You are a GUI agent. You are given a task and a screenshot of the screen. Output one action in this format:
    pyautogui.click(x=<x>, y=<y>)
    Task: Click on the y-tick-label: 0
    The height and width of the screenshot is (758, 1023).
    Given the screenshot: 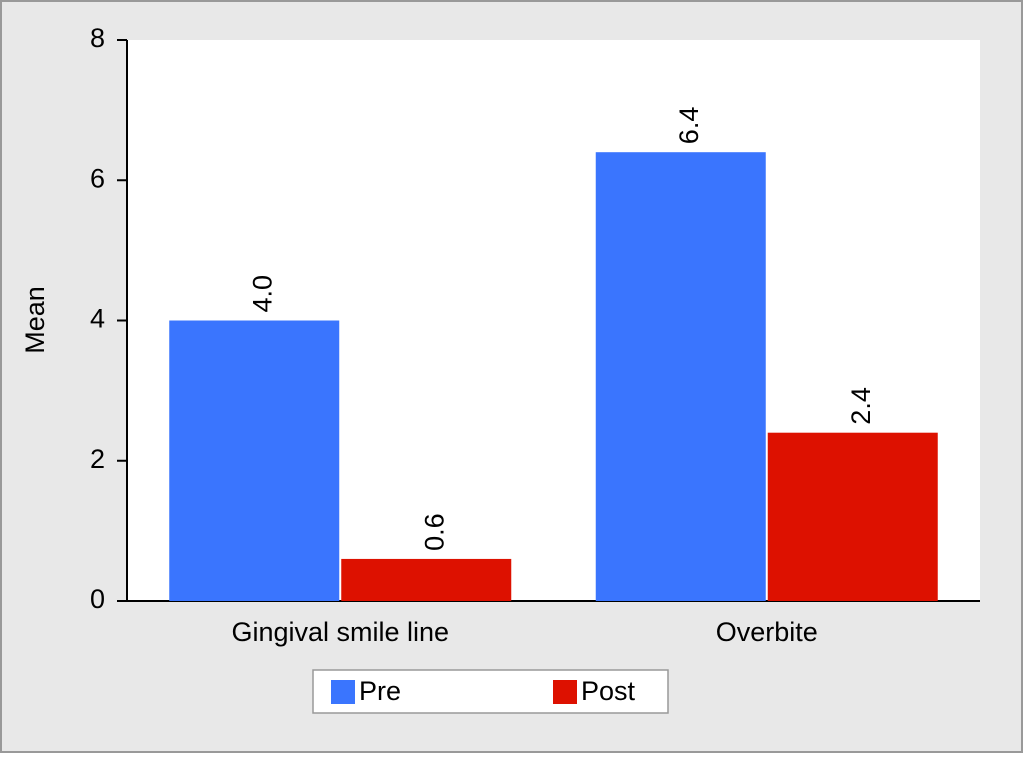 What is the action you would take?
    pyautogui.click(x=97, y=599)
    